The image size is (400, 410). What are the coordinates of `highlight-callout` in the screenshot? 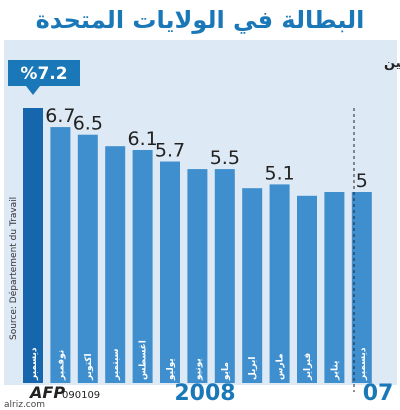 It's located at (44, 77).